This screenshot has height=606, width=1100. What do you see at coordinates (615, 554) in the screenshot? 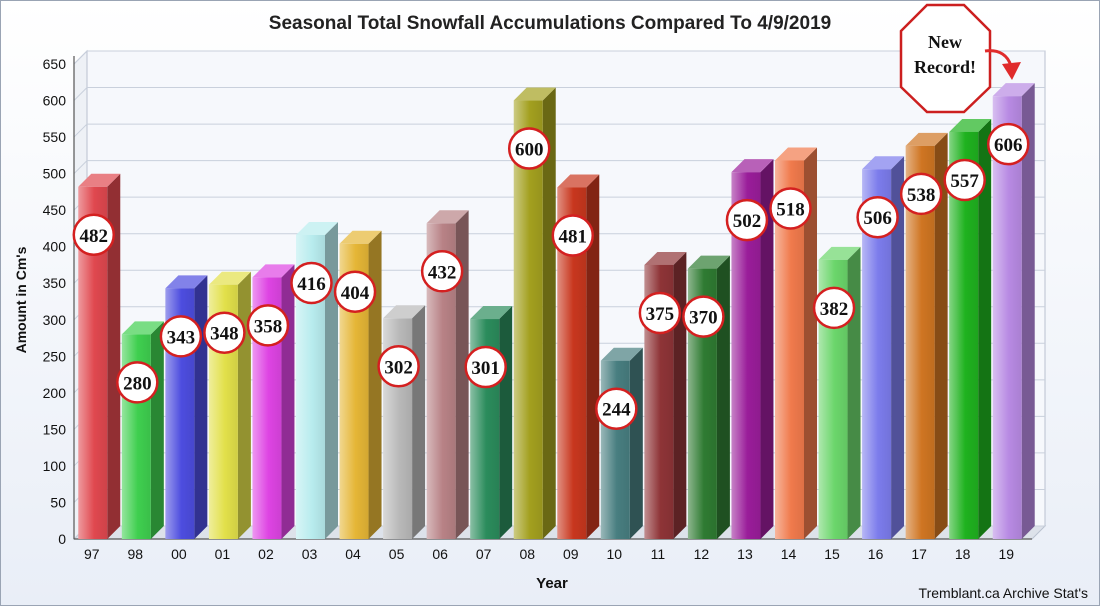
I see `x-tick-label: 10` at bounding box center [615, 554].